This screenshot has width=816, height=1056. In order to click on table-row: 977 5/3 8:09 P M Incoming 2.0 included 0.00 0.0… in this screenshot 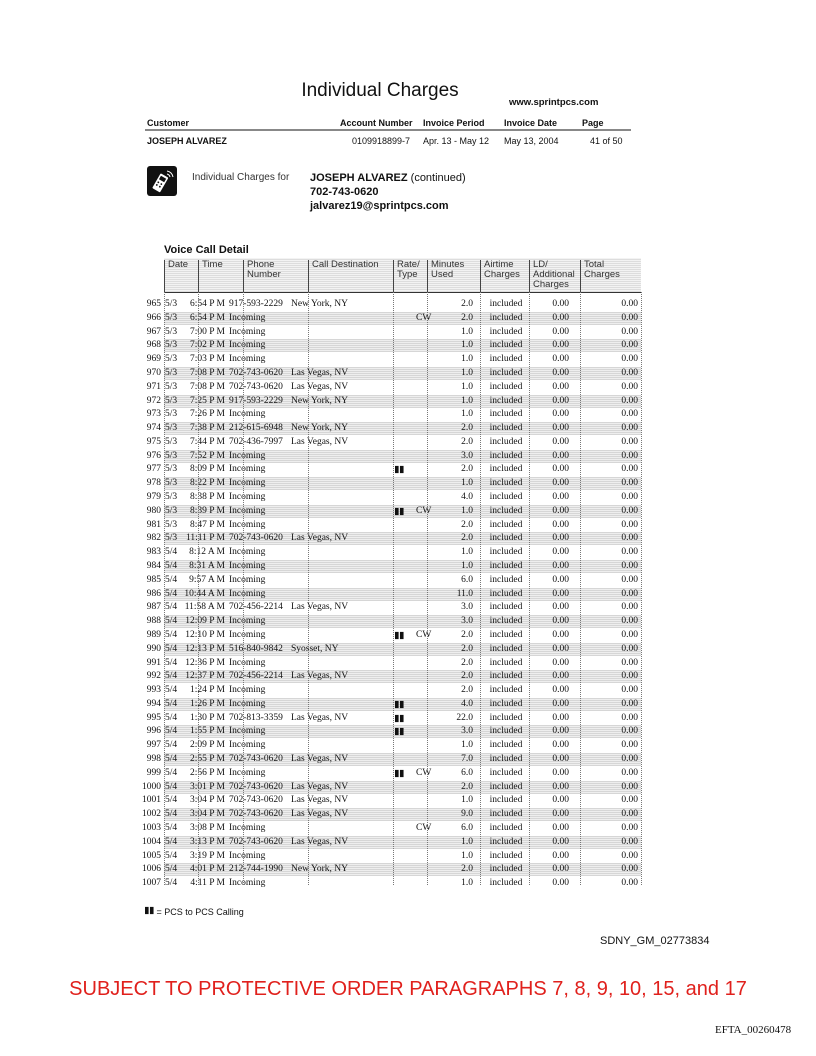, I will do `click(408, 469)`.